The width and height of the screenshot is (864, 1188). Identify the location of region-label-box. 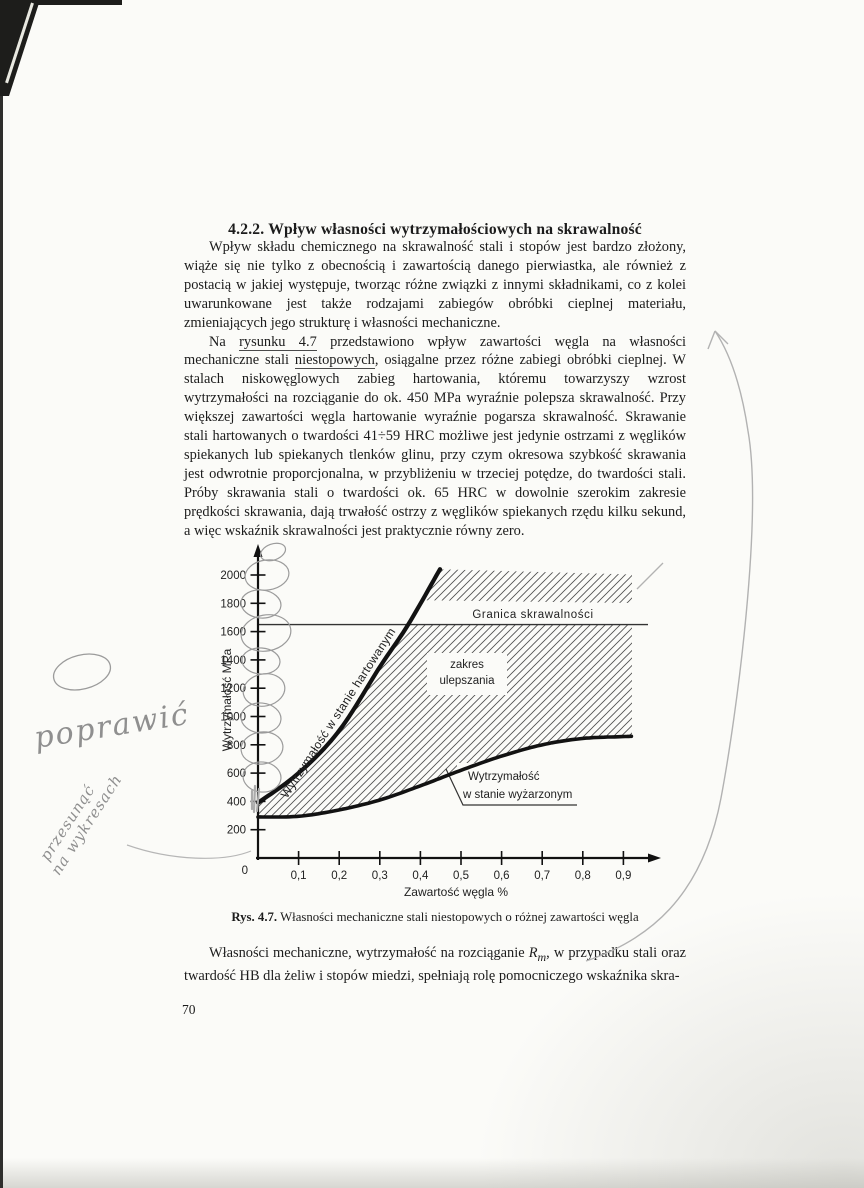
(467, 674).